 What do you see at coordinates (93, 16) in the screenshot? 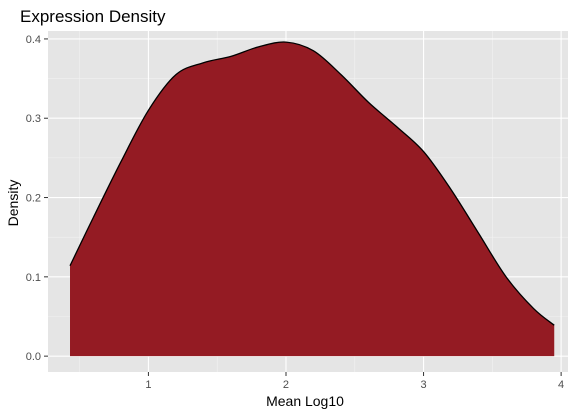
I see `chart-title: Expression Density` at bounding box center [93, 16].